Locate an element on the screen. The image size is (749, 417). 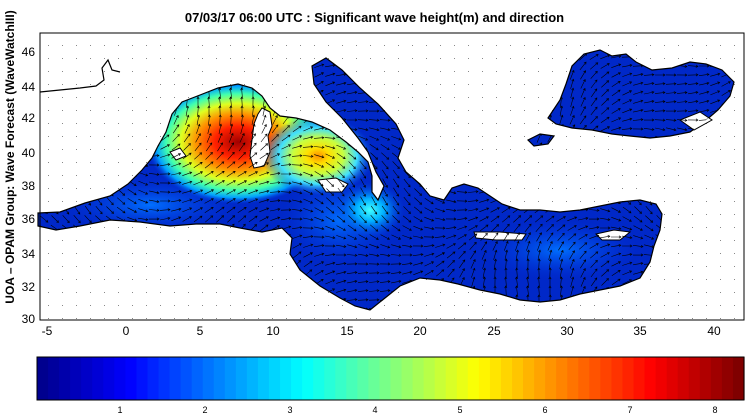
cyprus-island is located at coordinates (613, 235).